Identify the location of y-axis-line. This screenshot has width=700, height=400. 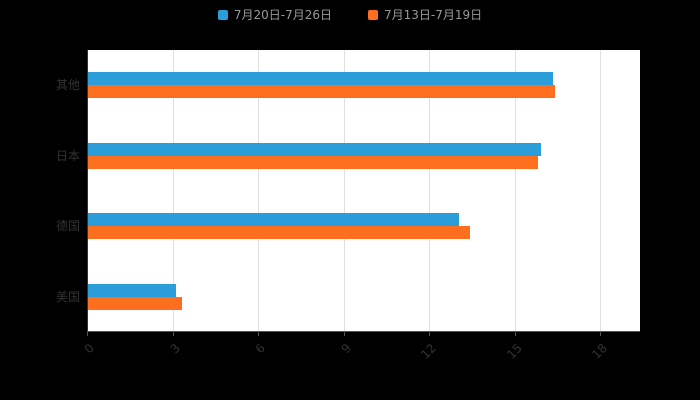
(87, 191).